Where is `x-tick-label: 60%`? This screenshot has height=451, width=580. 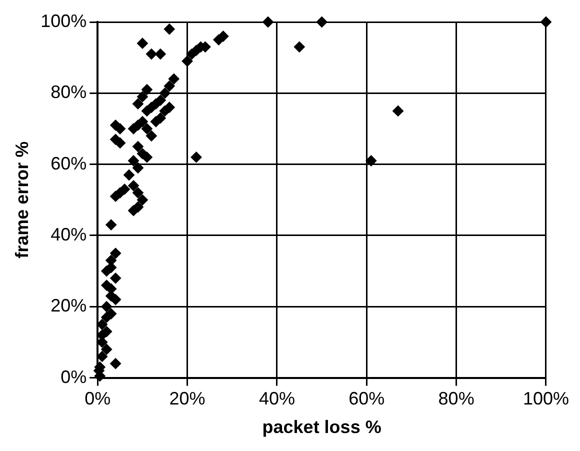 x-tick-label: 60% is located at coordinates (366, 398).